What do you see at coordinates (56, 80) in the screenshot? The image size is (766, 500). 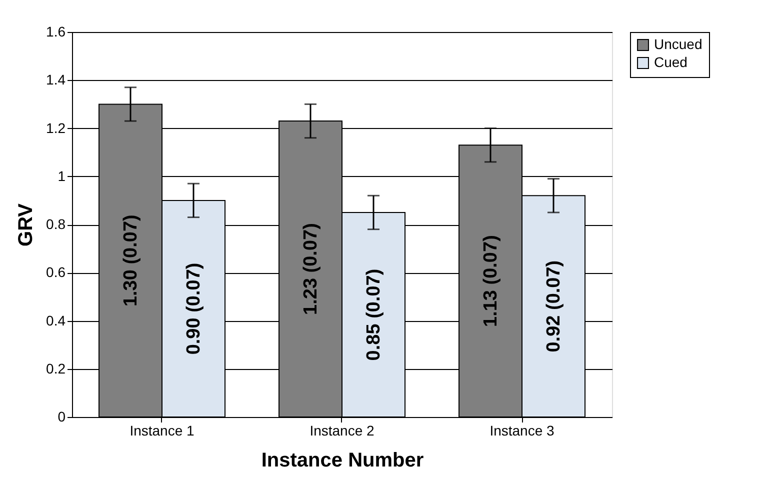 I see `y-tick-label: 1.4` at bounding box center [56, 80].